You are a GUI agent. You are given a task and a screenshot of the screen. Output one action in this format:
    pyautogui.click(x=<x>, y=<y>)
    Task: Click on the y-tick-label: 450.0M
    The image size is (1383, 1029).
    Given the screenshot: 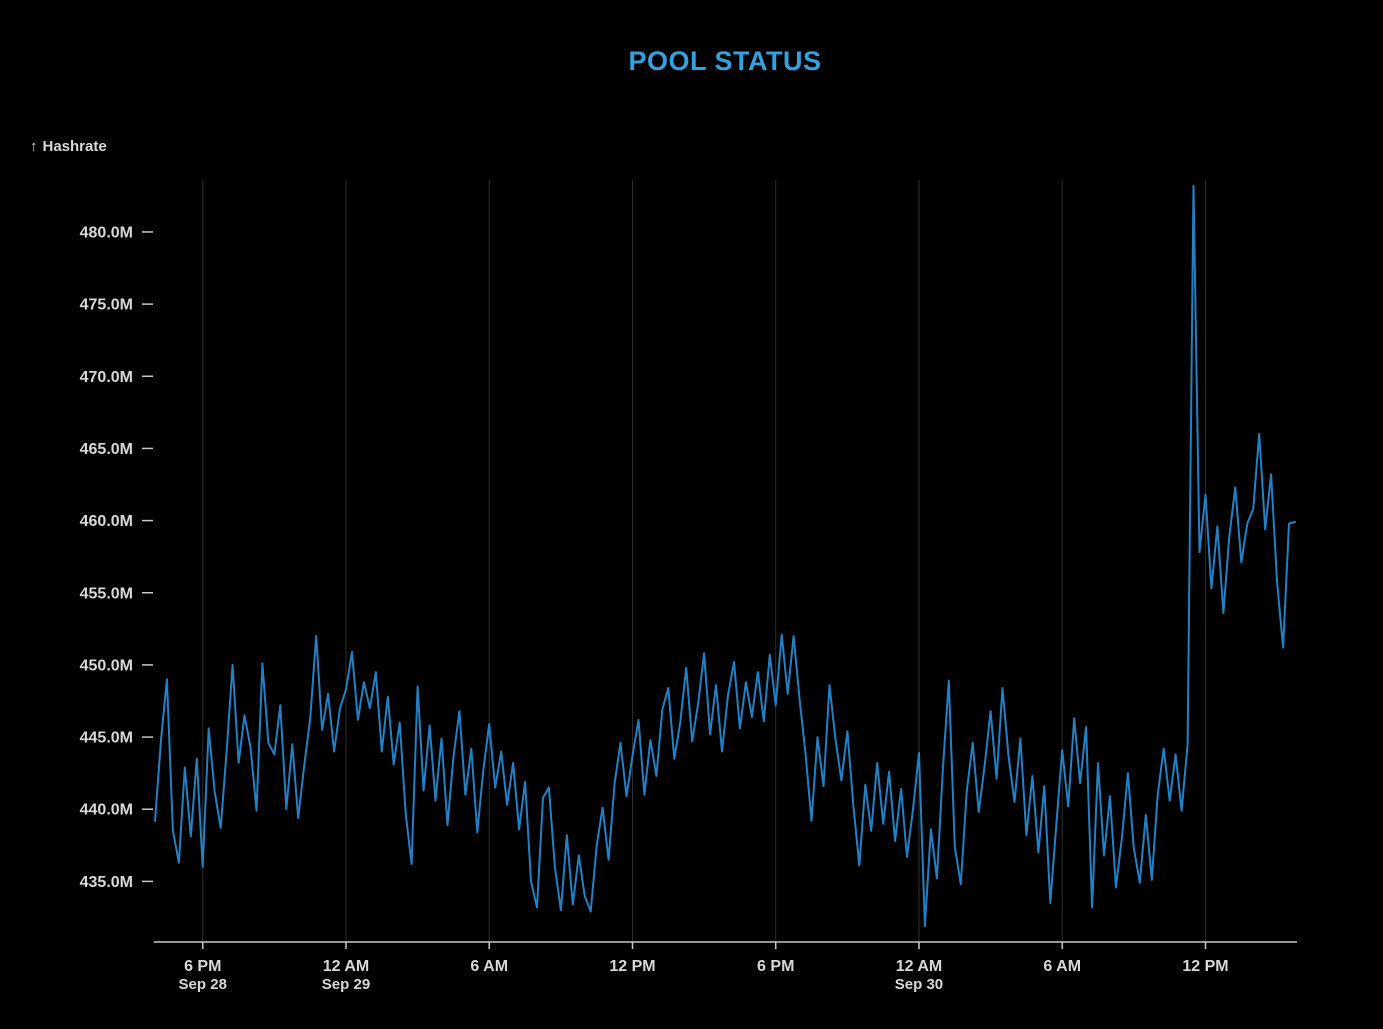 What is the action you would take?
    pyautogui.click(x=106, y=665)
    